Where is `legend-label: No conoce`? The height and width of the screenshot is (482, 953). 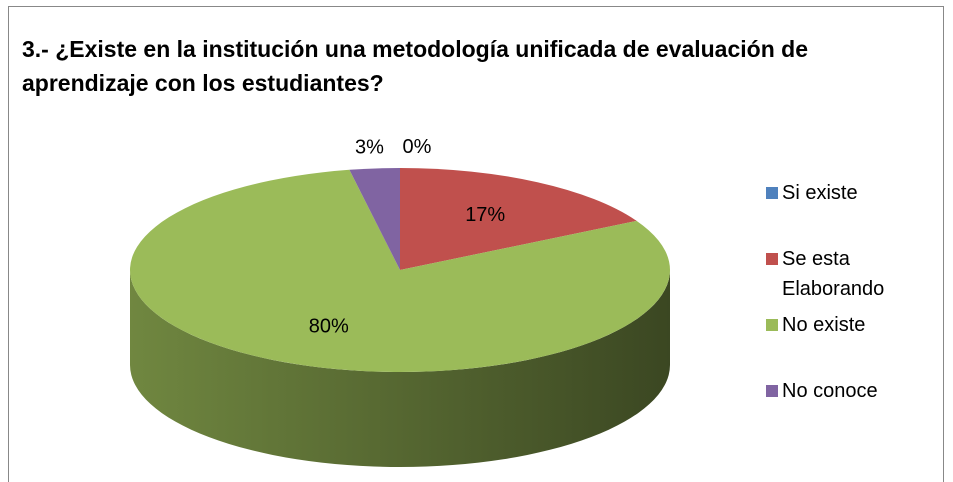 legend-label: No conoce is located at coordinates (830, 391).